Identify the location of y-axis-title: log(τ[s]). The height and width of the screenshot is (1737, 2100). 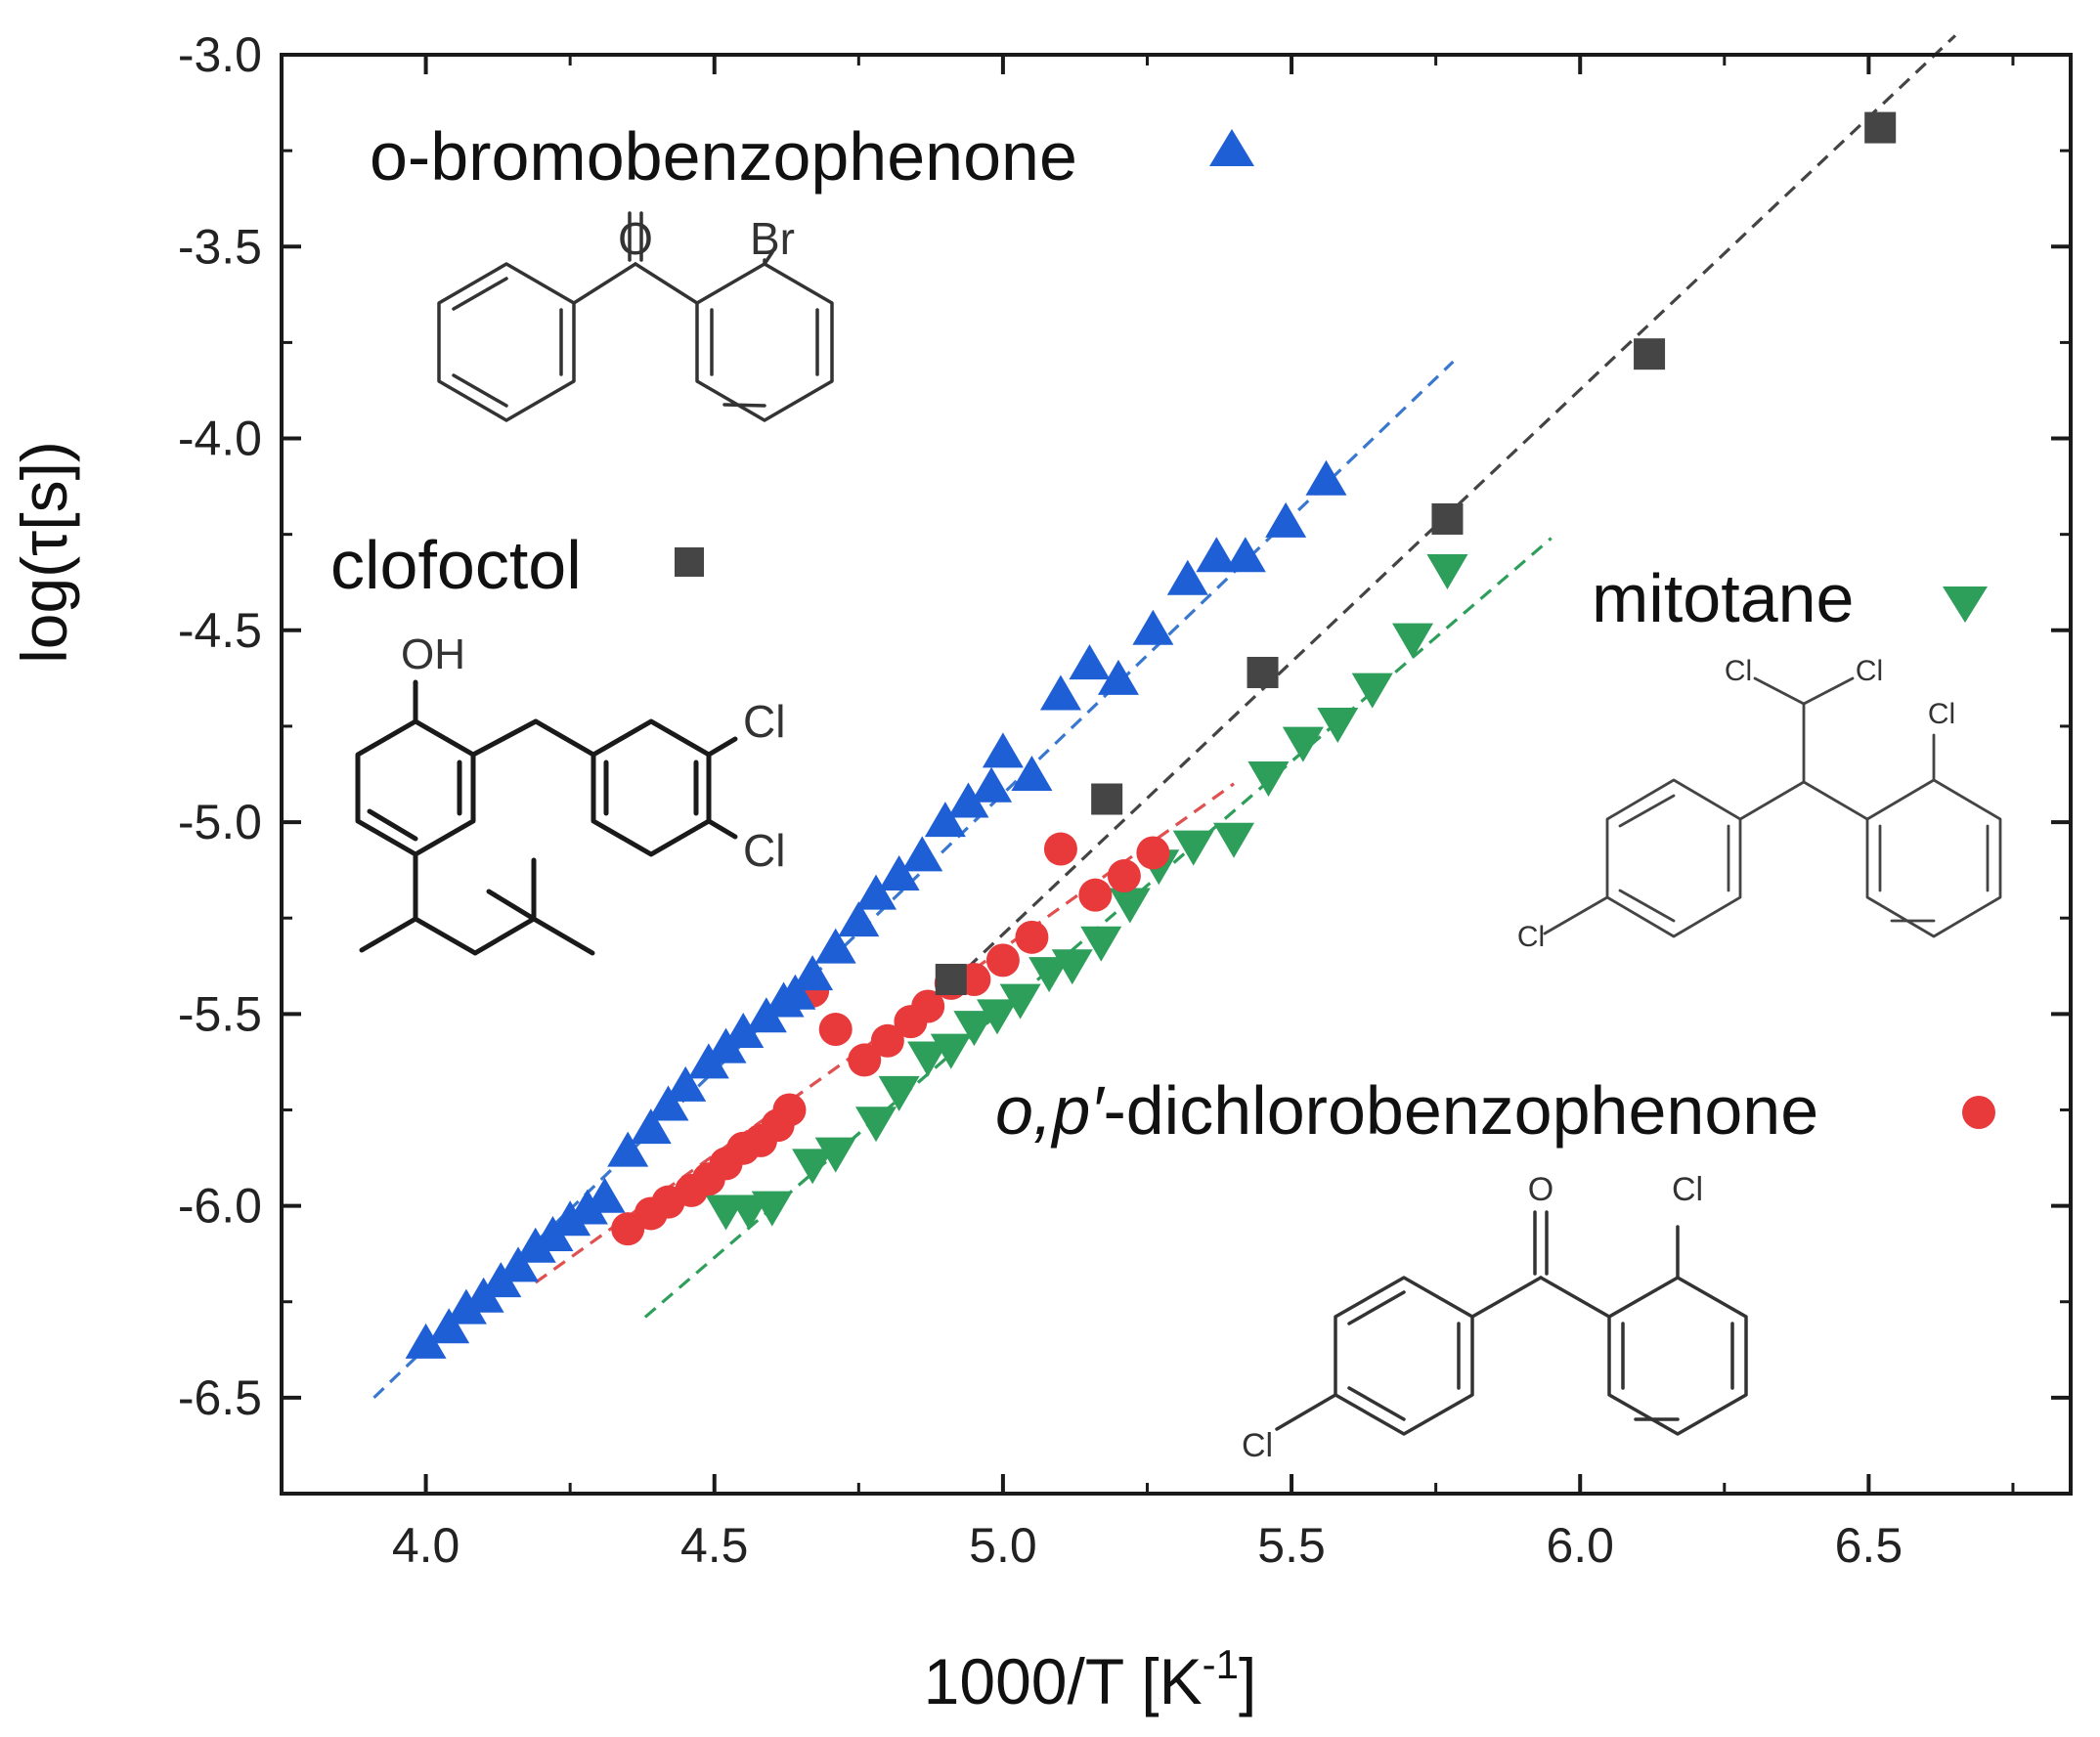
(44, 552).